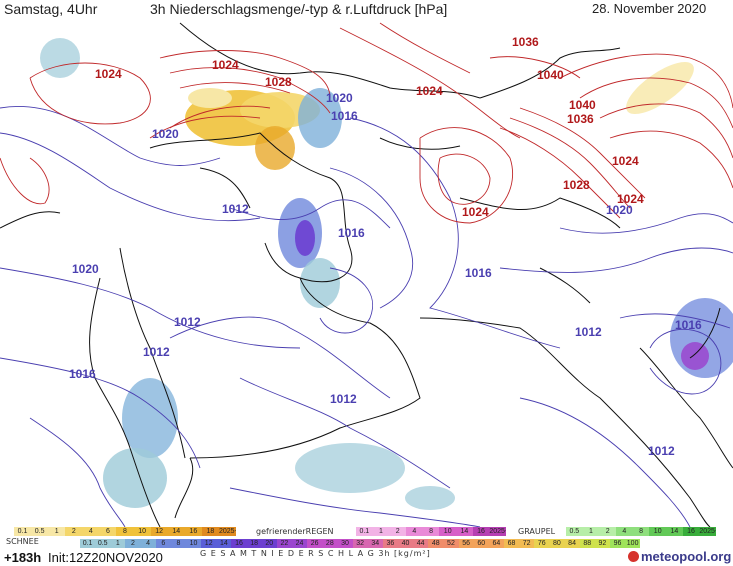  I want to click on total-precip-scale-tick: 26, so click(315, 543).